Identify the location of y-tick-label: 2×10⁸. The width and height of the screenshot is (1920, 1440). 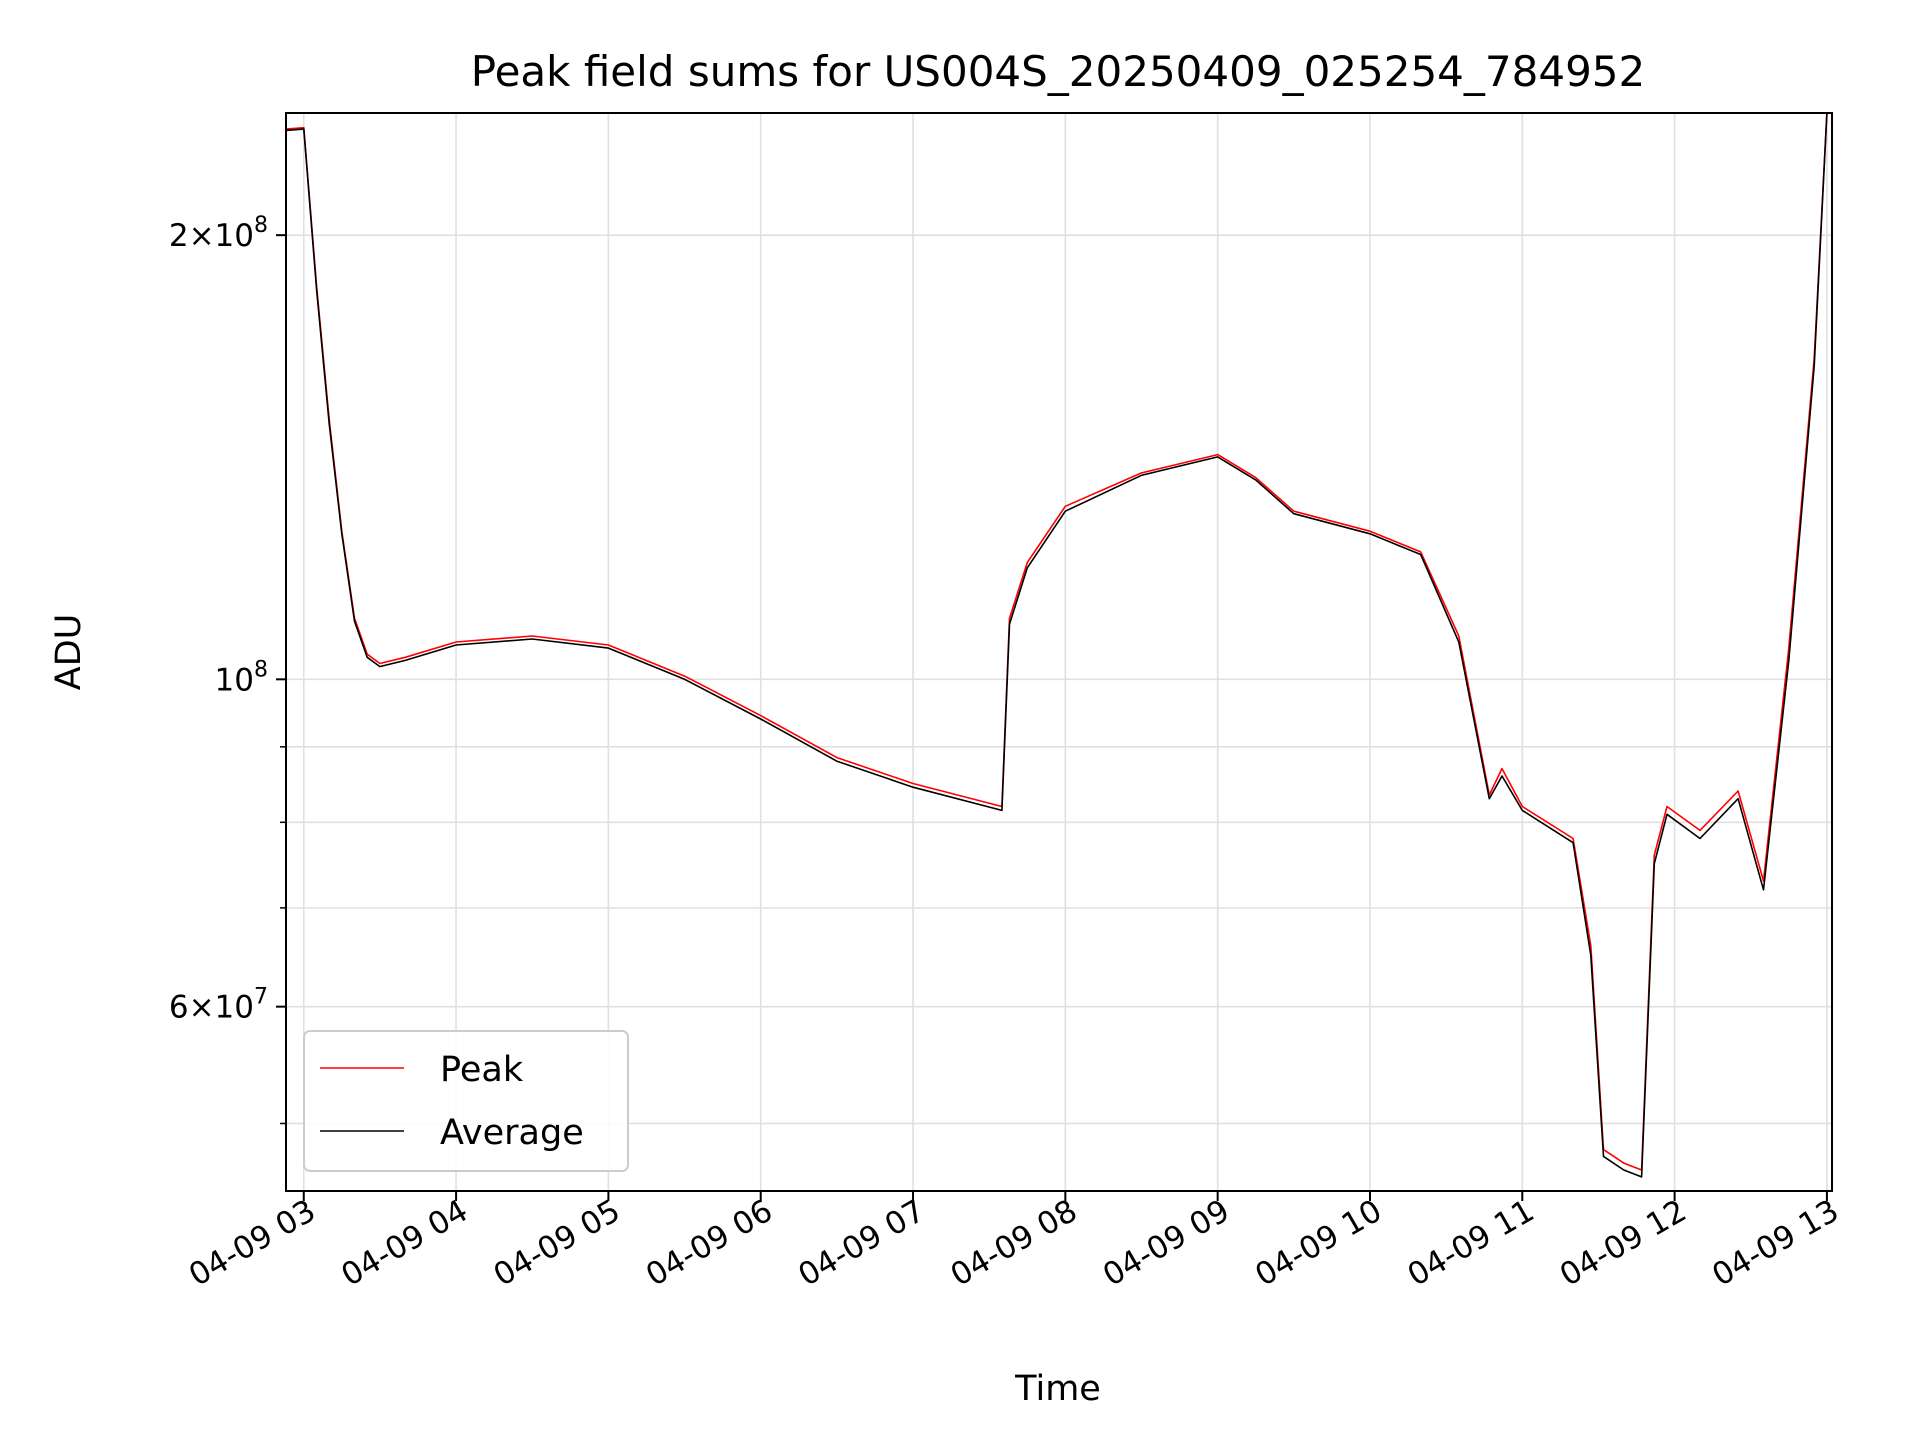
(218, 233).